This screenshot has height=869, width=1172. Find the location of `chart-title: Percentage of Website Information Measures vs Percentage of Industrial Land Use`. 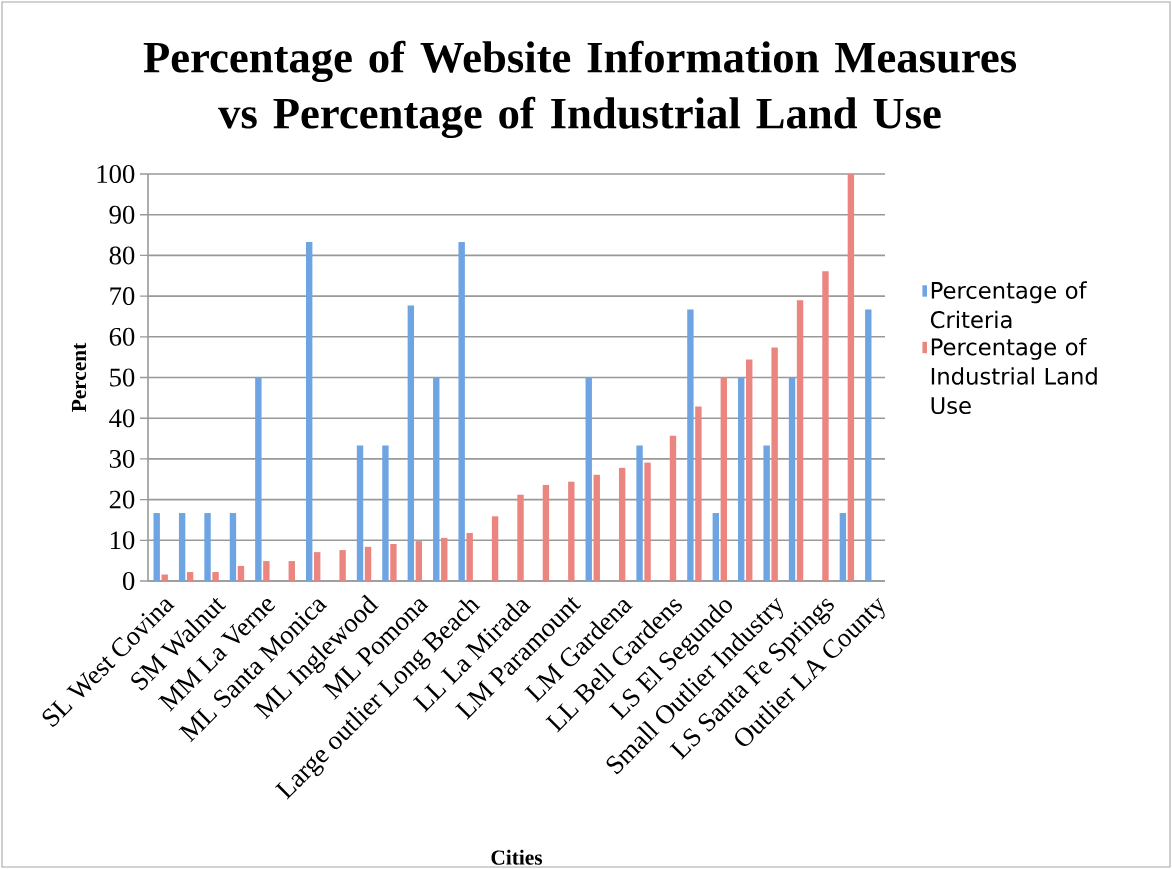

chart-title: Percentage of Website Information Measures vs Percentage of Industrial Land Use is located at coordinates (580, 89).